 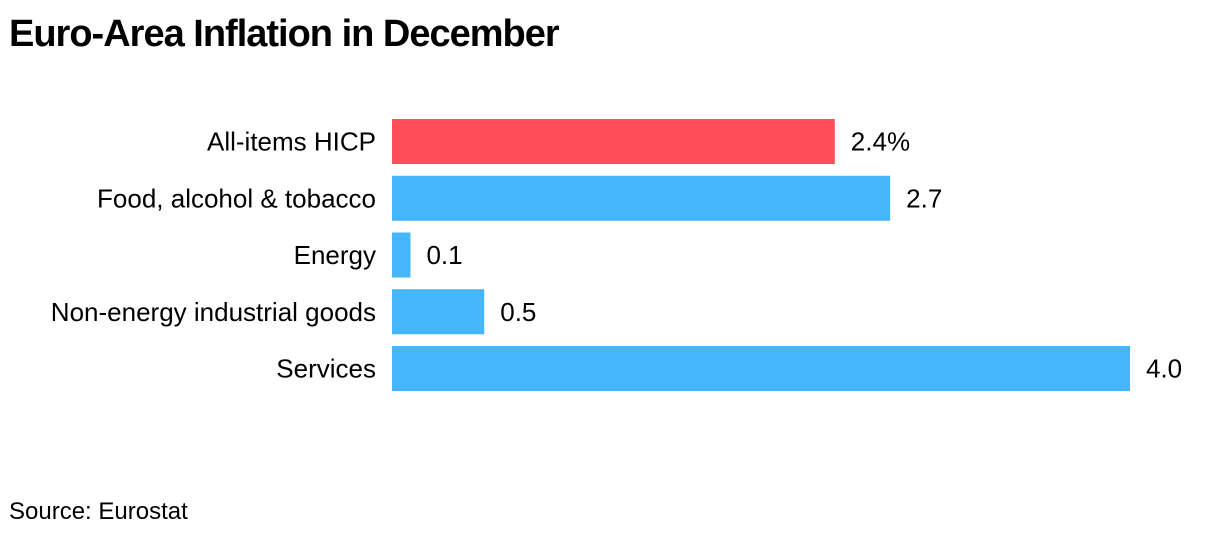 I want to click on chart-title: Euro-Area Inflation in December, so click(x=284, y=34).